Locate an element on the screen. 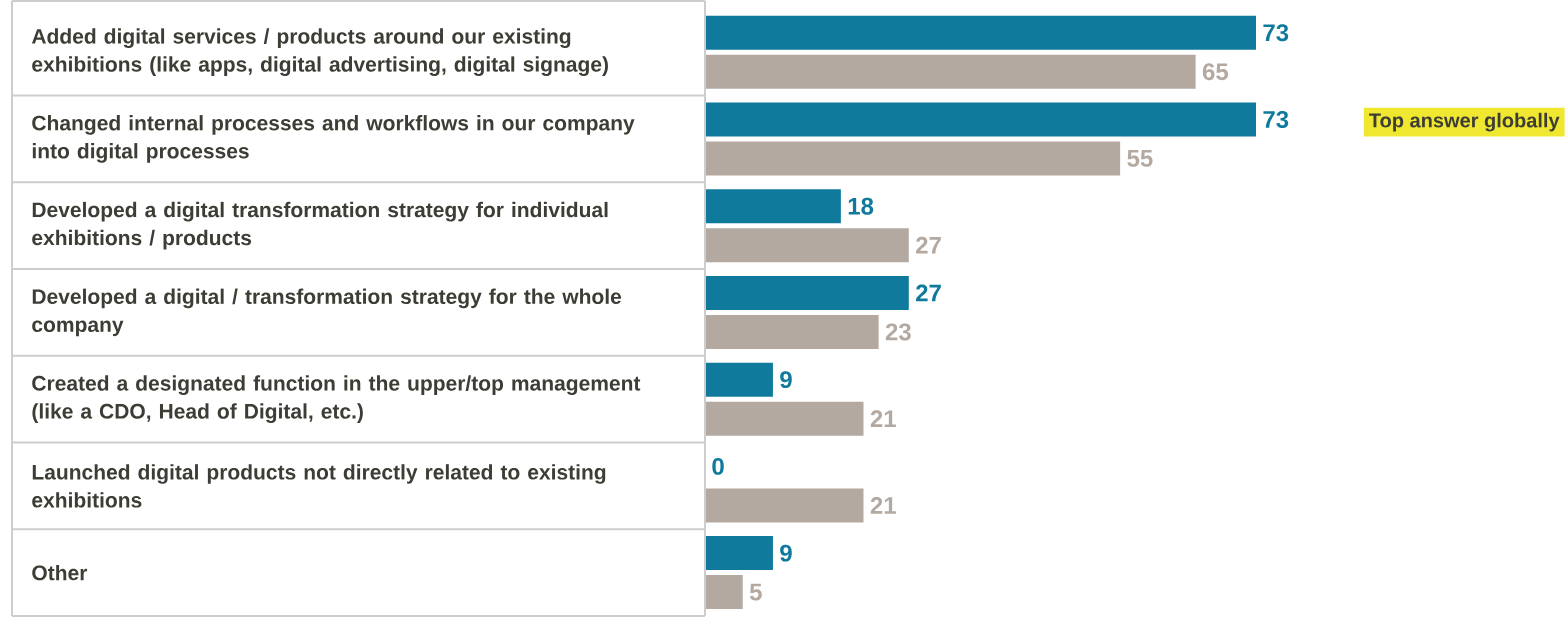  y-tick-label: Developed a digital transformation strategy for individual exhibitions / products is located at coordinates (320, 225).